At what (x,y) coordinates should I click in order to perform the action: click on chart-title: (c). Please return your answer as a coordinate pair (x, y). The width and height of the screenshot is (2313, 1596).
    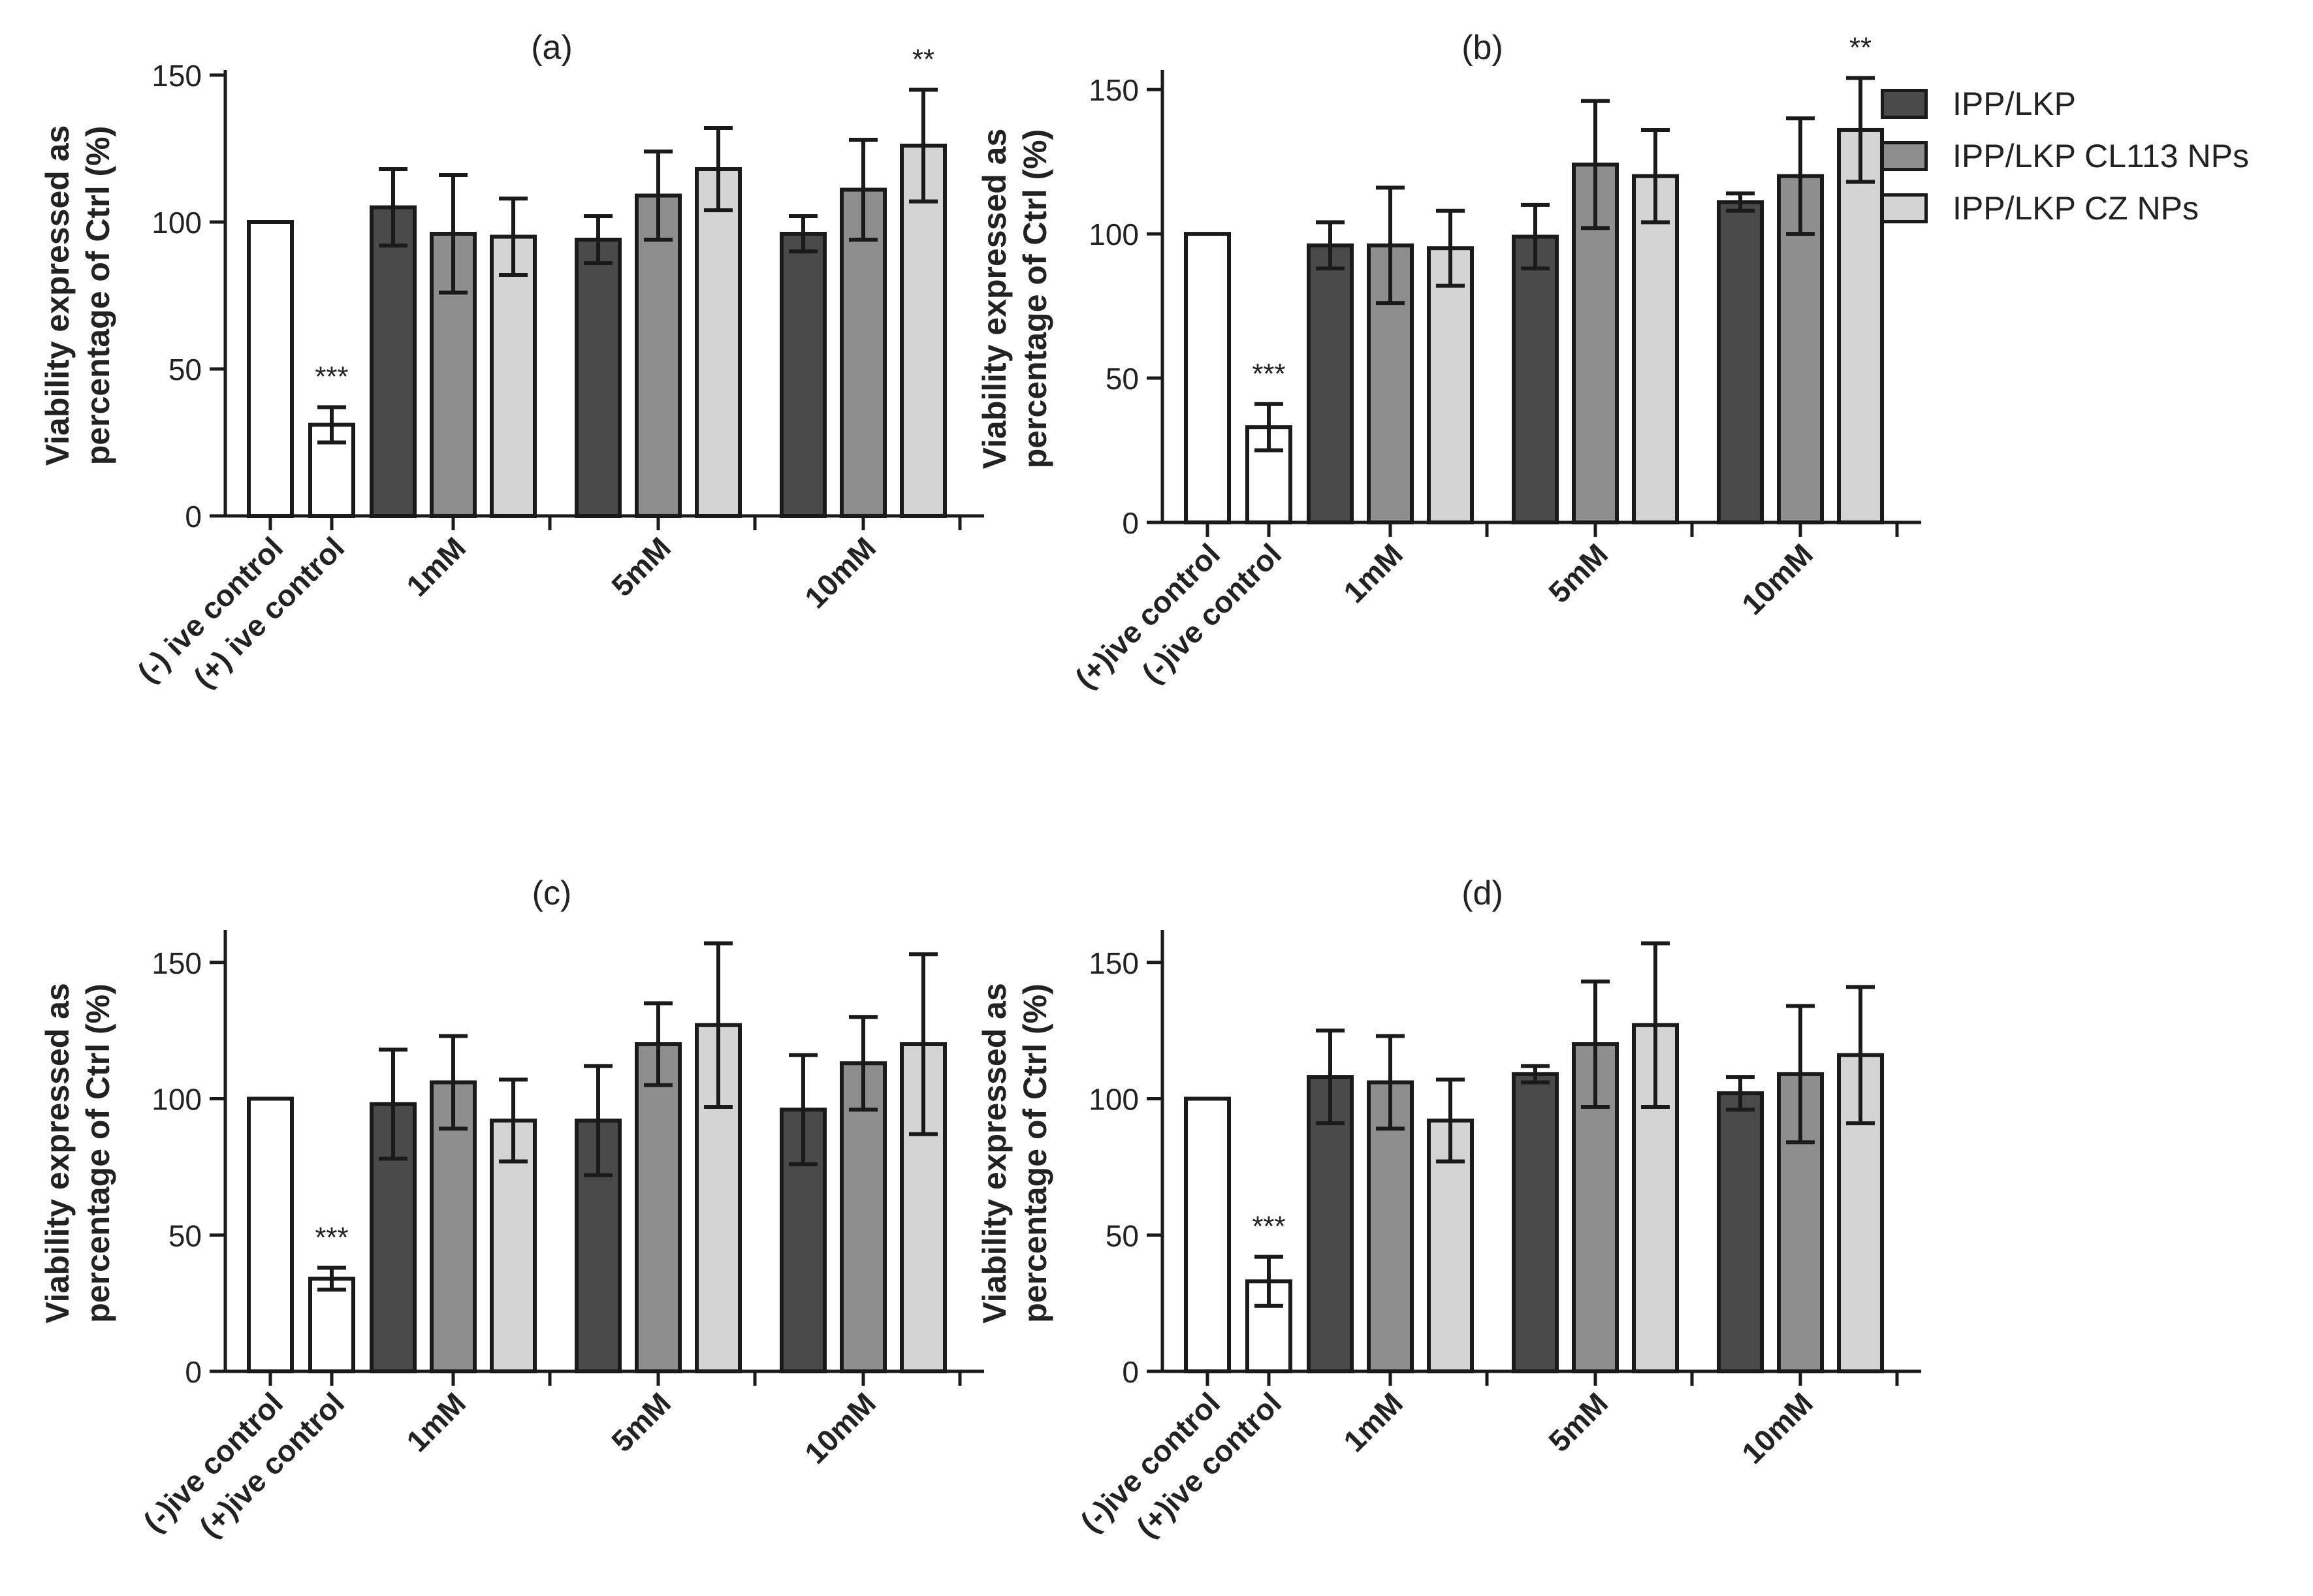
    Looking at the image, I should click on (552, 893).